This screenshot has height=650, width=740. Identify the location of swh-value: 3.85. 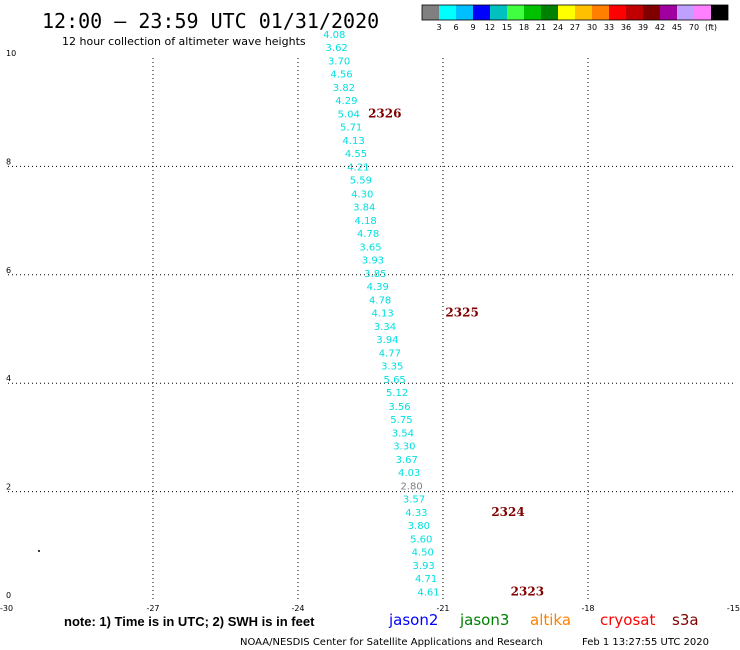
(375, 274).